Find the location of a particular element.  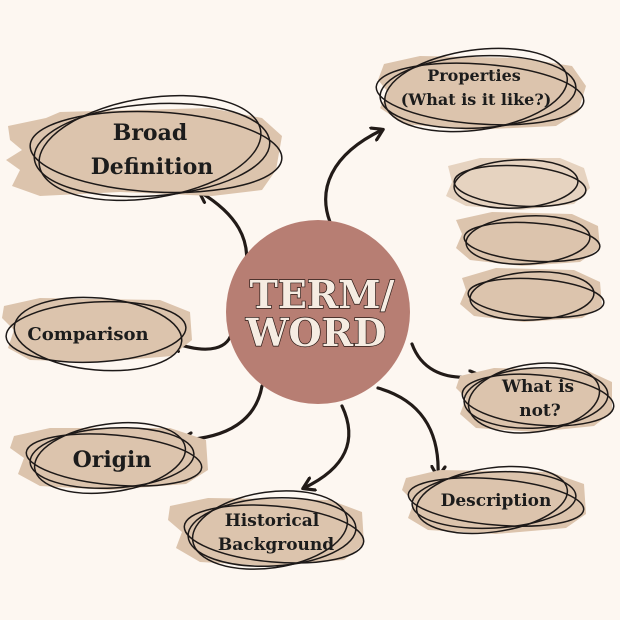

node-comparison: Comparison is located at coordinates (97, 334).